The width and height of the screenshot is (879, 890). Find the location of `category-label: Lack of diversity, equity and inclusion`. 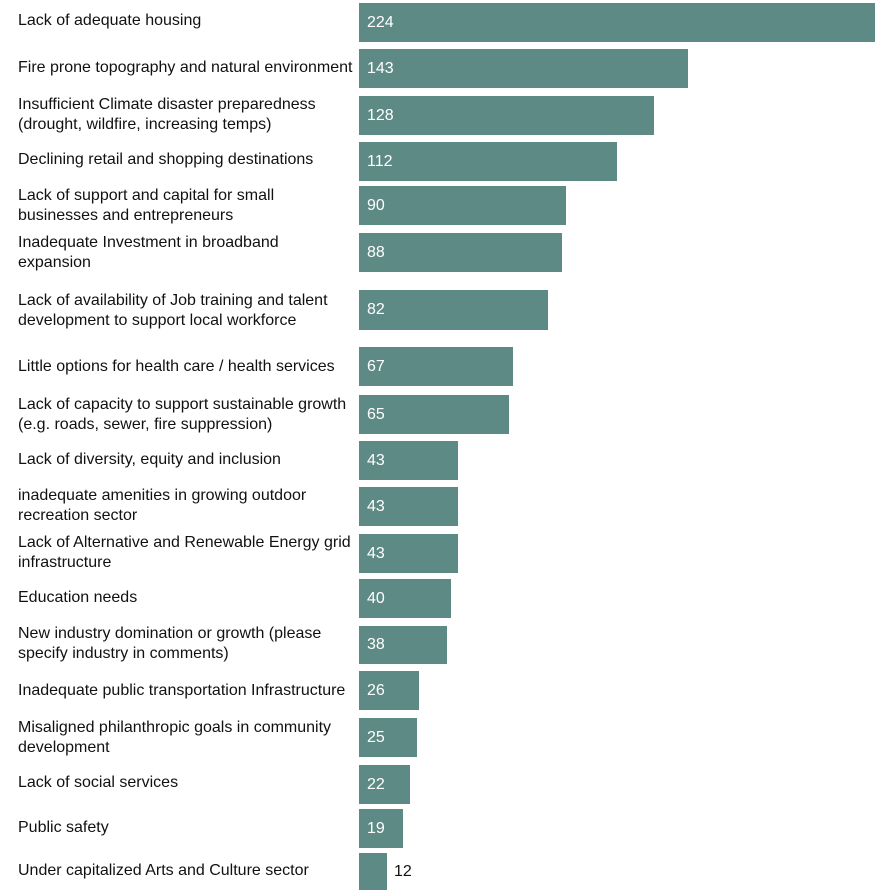

category-label: Lack of diversity, equity and inclusion is located at coordinates (149, 459).